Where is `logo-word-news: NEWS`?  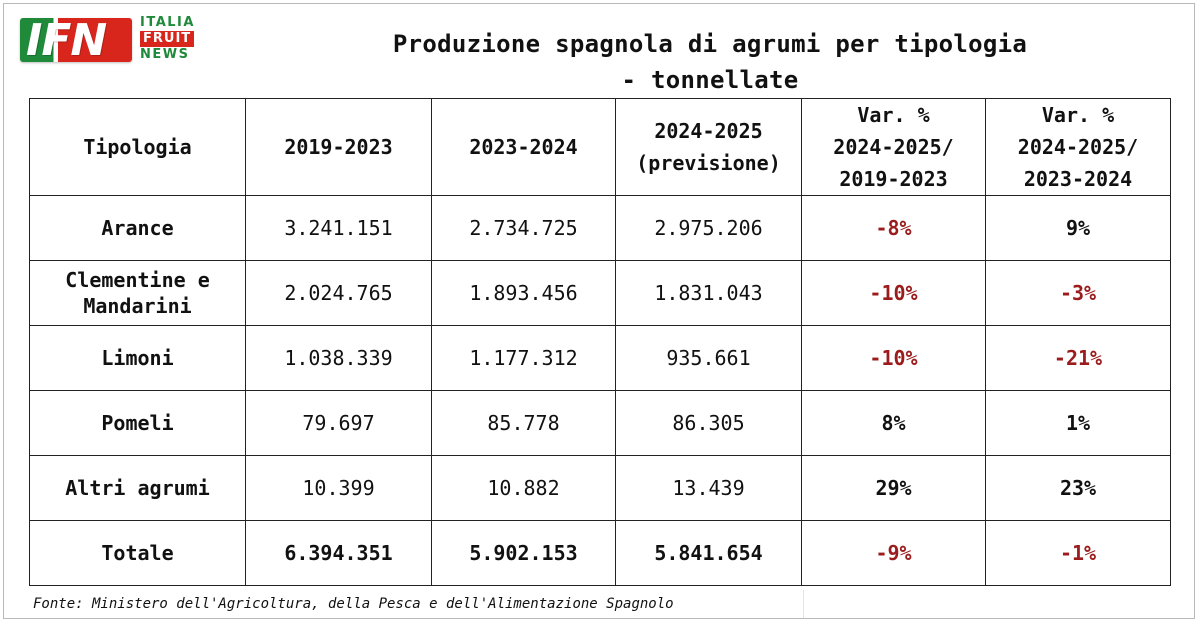
logo-word-news: NEWS is located at coordinates (165, 54).